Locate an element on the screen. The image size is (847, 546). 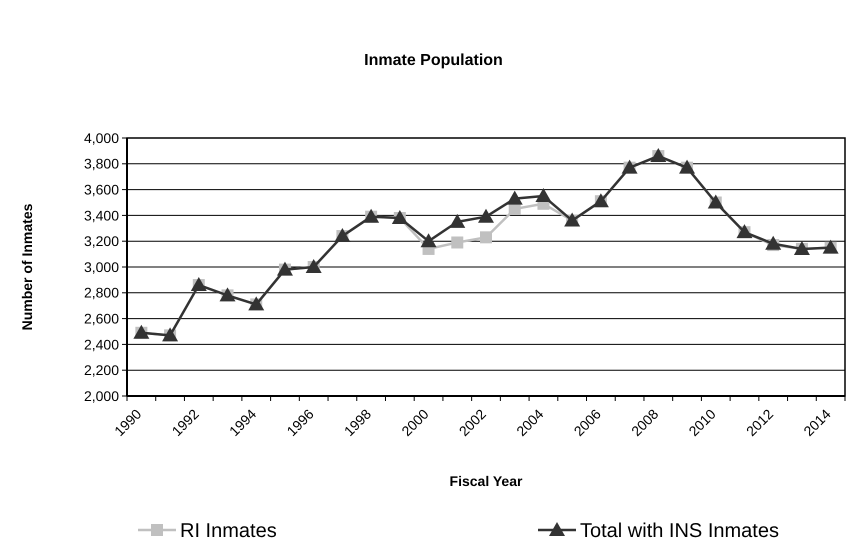
y-tick-label: 3,200 is located at coordinates (102, 241).